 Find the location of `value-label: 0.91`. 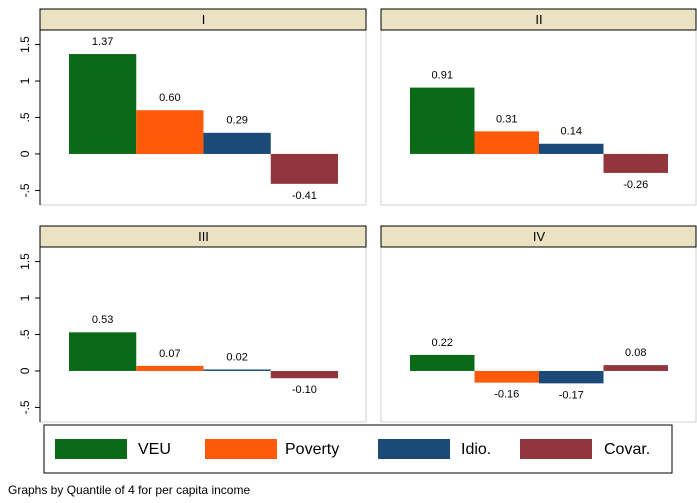

value-label: 0.91 is located at coordinates (442, 76).